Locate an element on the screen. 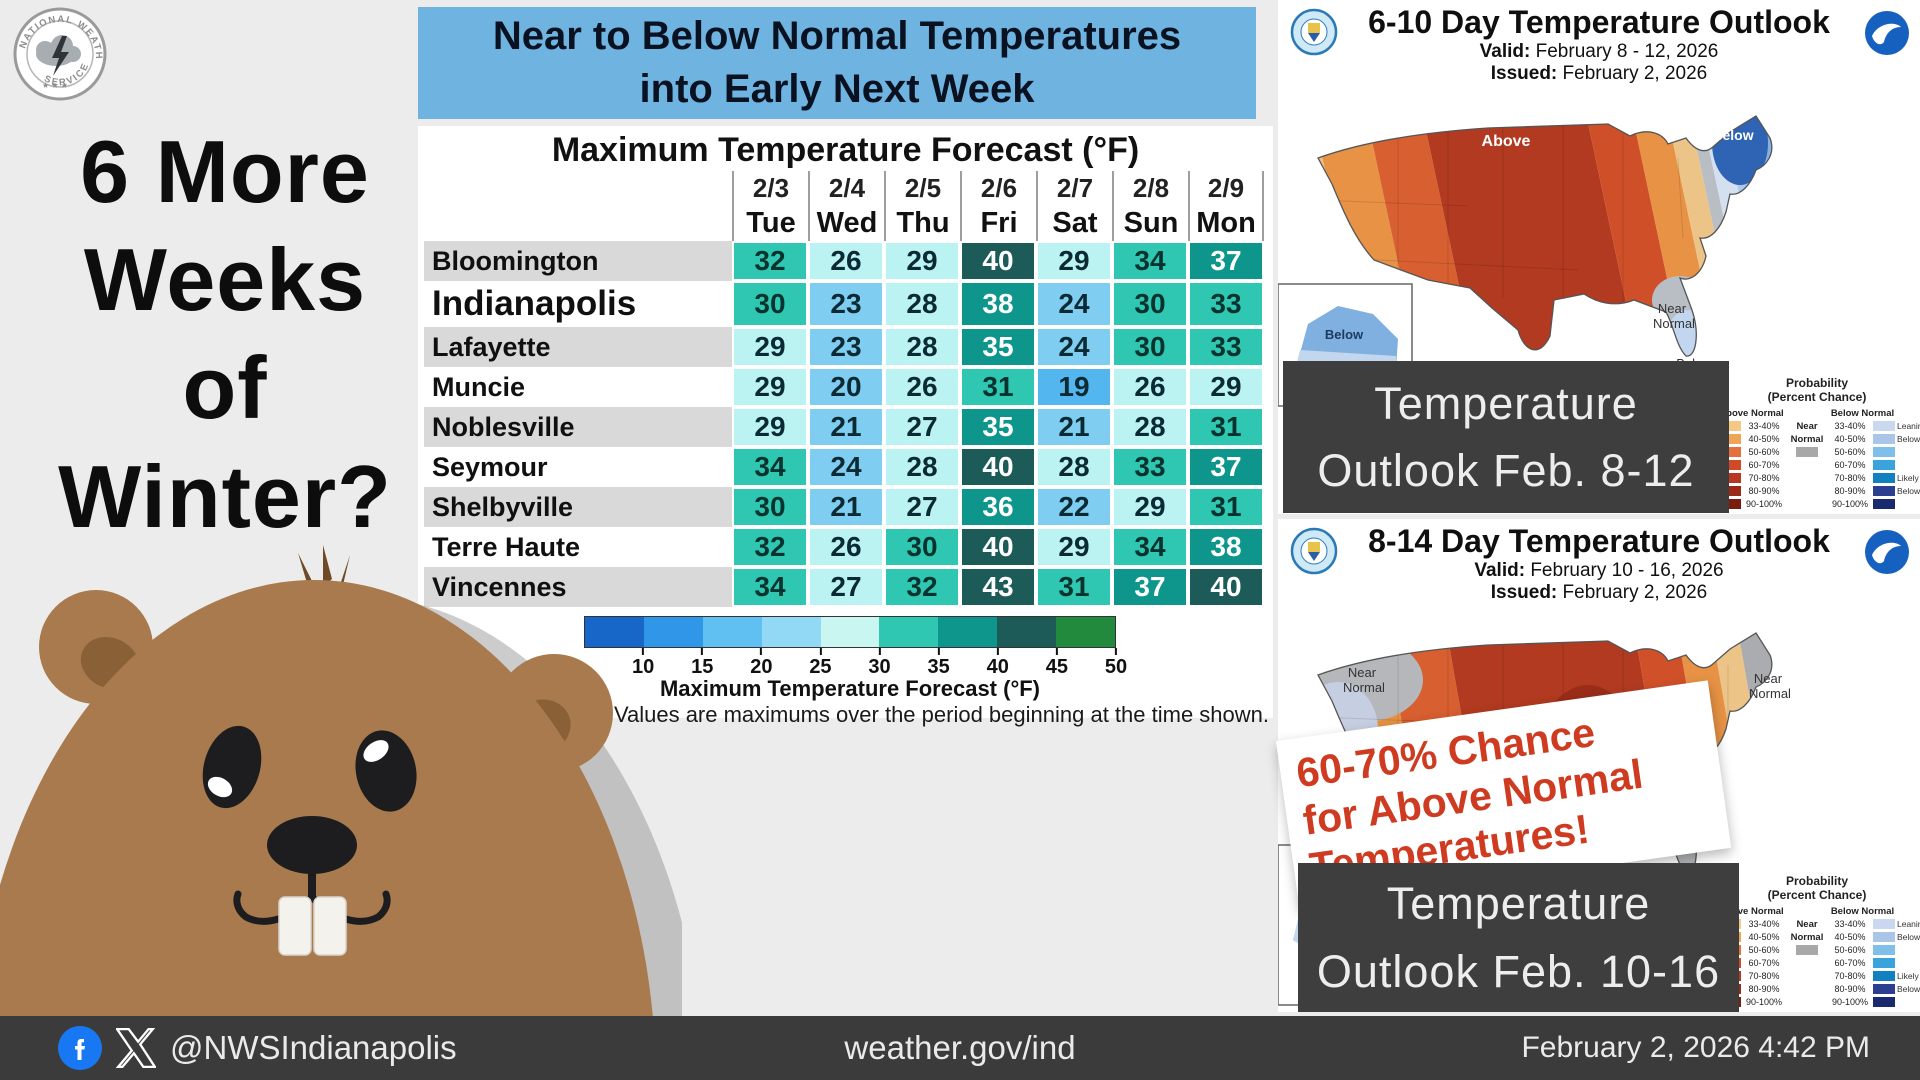 This screenshot has height=1080, width=1920. map2-near-nw-1: Near is located at coordinates (1362, 672).